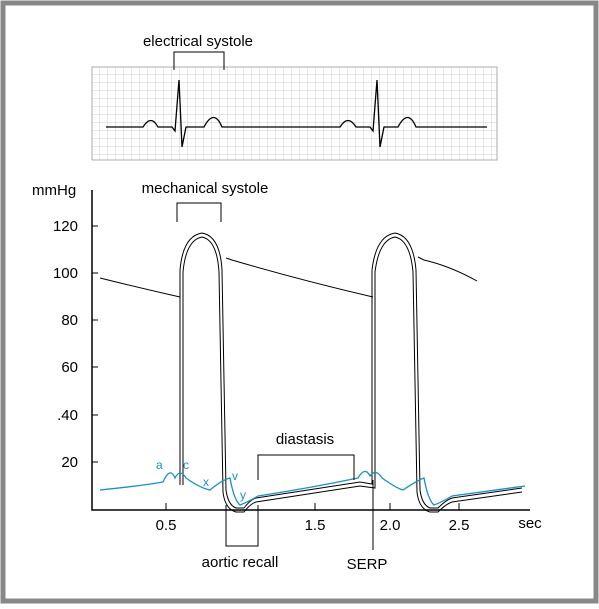 The width and height of the screenshot is (599, 609). What do you see at coordinates (65, 226) in the screenshot?
I see `y-tick-label: 120` at bounding box center [65, 226].